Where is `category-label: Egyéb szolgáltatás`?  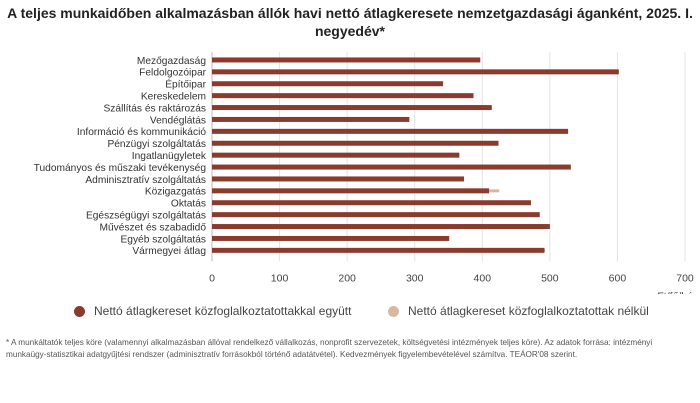
category-label: Egyéb szolgáltatás is located at coordinates (163, 239).